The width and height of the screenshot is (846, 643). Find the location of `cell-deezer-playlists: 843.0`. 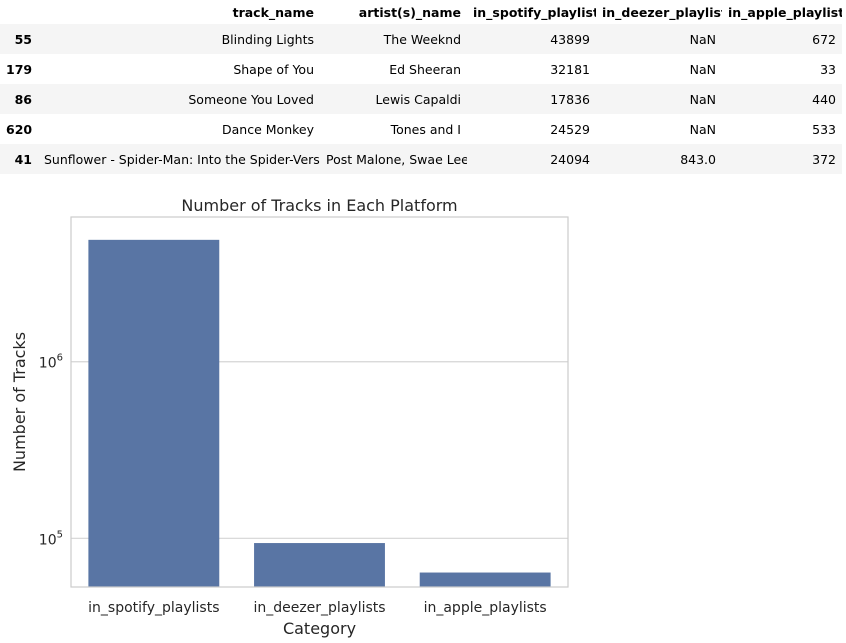

cell-deezer-playlists: 843.0 is located at coordinates (698, 159).